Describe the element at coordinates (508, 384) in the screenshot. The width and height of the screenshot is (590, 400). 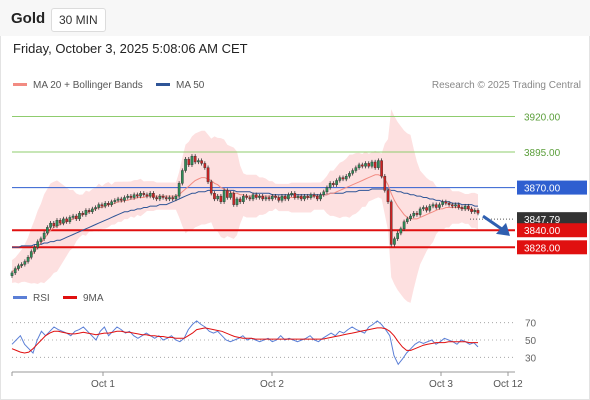
I see `x-tick-label-Oct 12: Oct 12` at that location.